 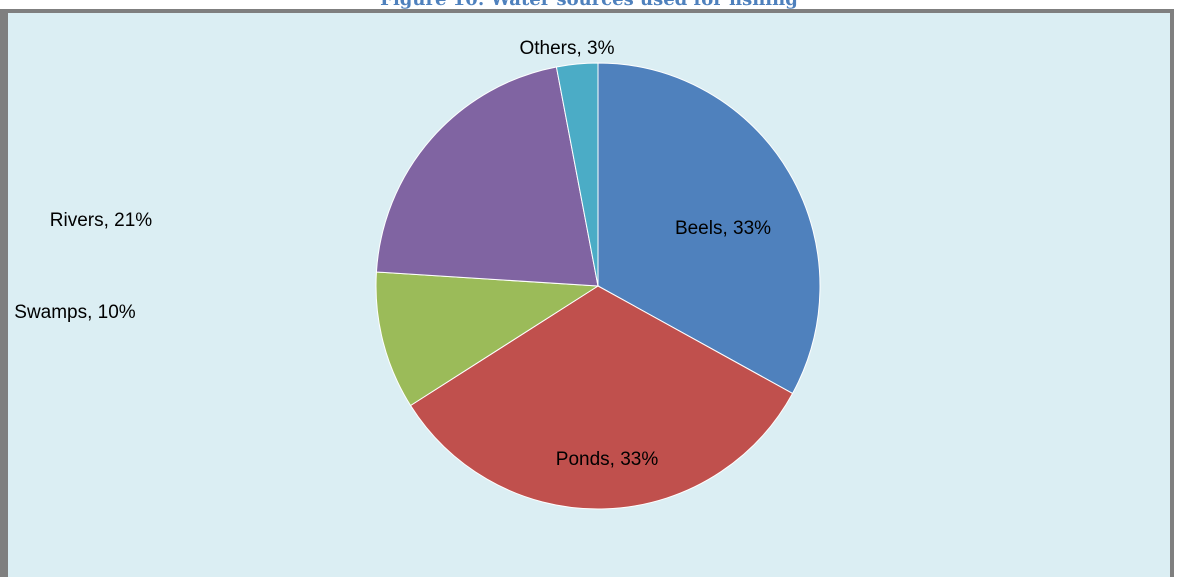 What do you see at coordinates (566, 48) in the screenshot?
I see `slice-label-others: Others, 3%` at bounding box center [566, 48].